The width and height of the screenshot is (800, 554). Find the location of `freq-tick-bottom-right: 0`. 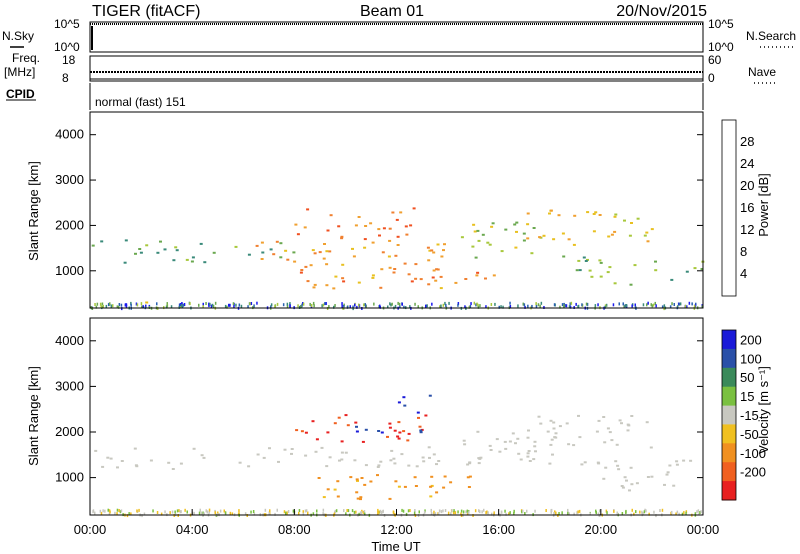

freq-tick-bottom-right: 0 is located at coordinates (711, 78).